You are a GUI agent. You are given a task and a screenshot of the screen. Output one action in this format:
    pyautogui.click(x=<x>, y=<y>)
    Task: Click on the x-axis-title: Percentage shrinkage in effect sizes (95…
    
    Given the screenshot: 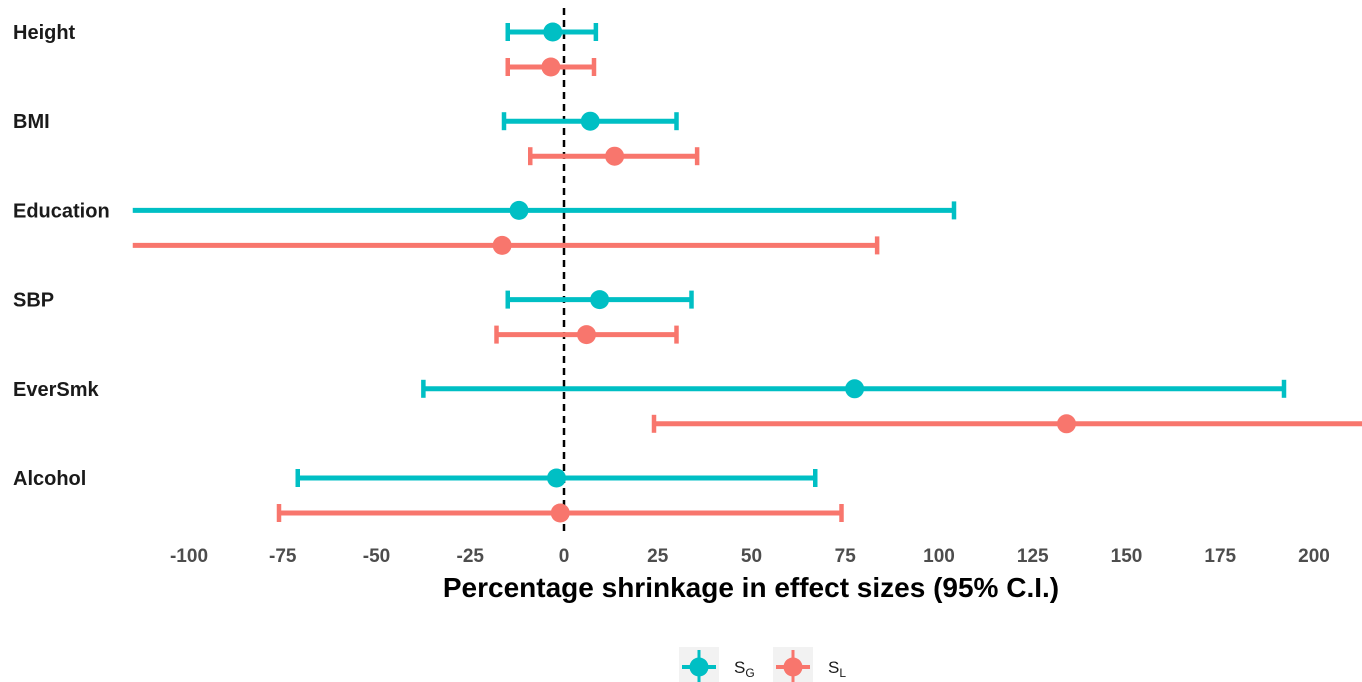 What is the action you would take?
    pyautogui.click(x=751, y=587)
    